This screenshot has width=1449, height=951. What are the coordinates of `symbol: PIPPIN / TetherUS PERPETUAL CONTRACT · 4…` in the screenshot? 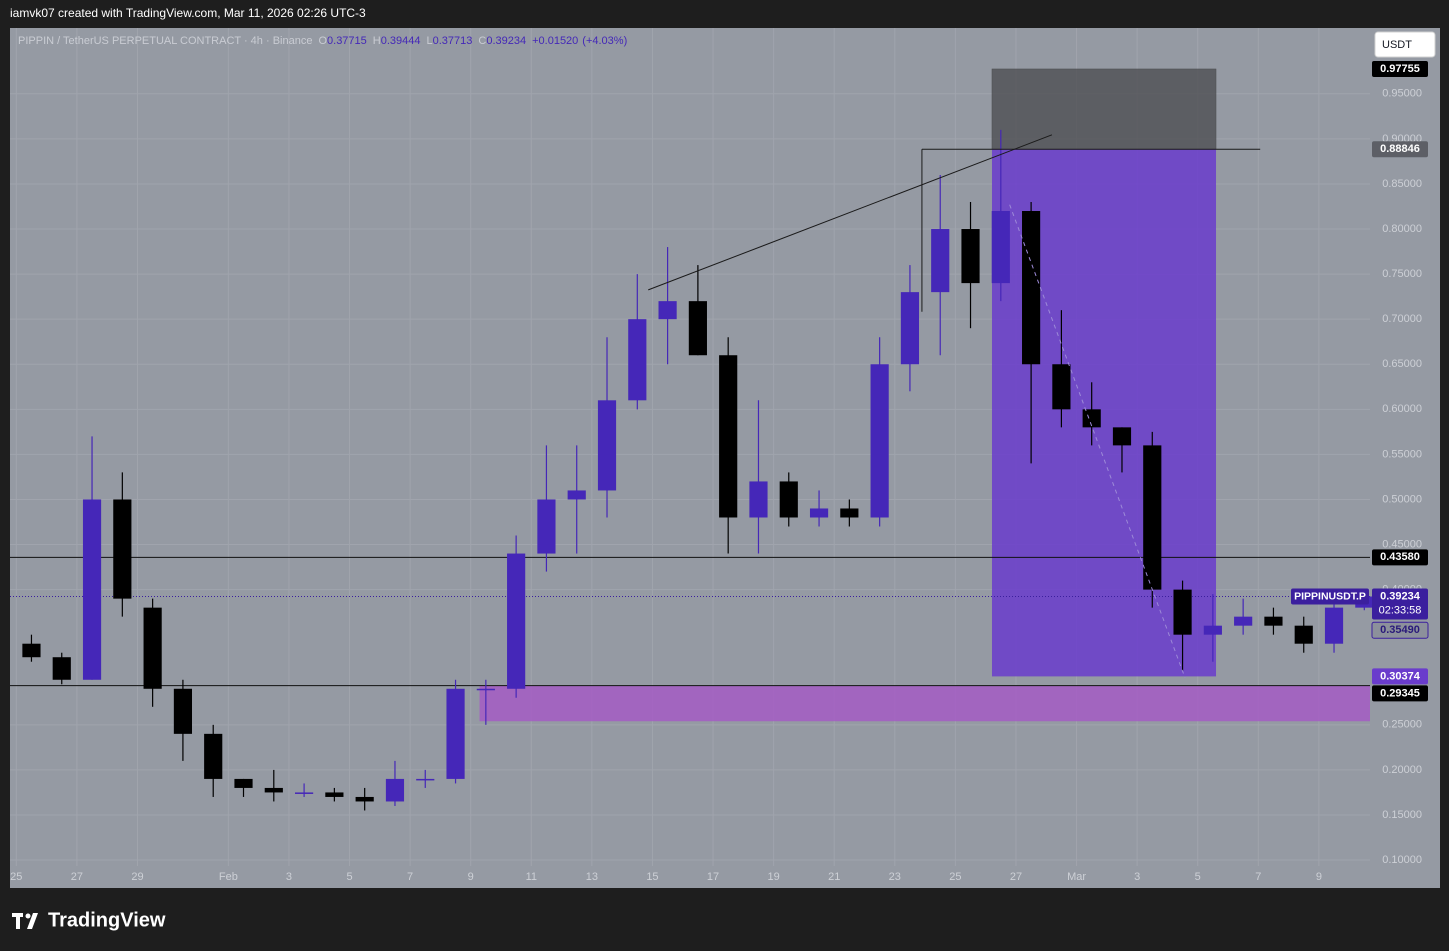 It's located at (165, 41).